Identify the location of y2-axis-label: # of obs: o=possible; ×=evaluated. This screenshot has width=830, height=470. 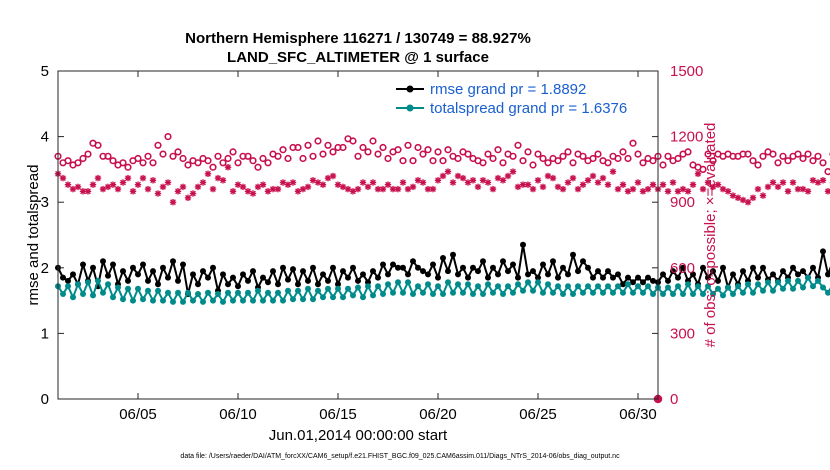
(710, 235).